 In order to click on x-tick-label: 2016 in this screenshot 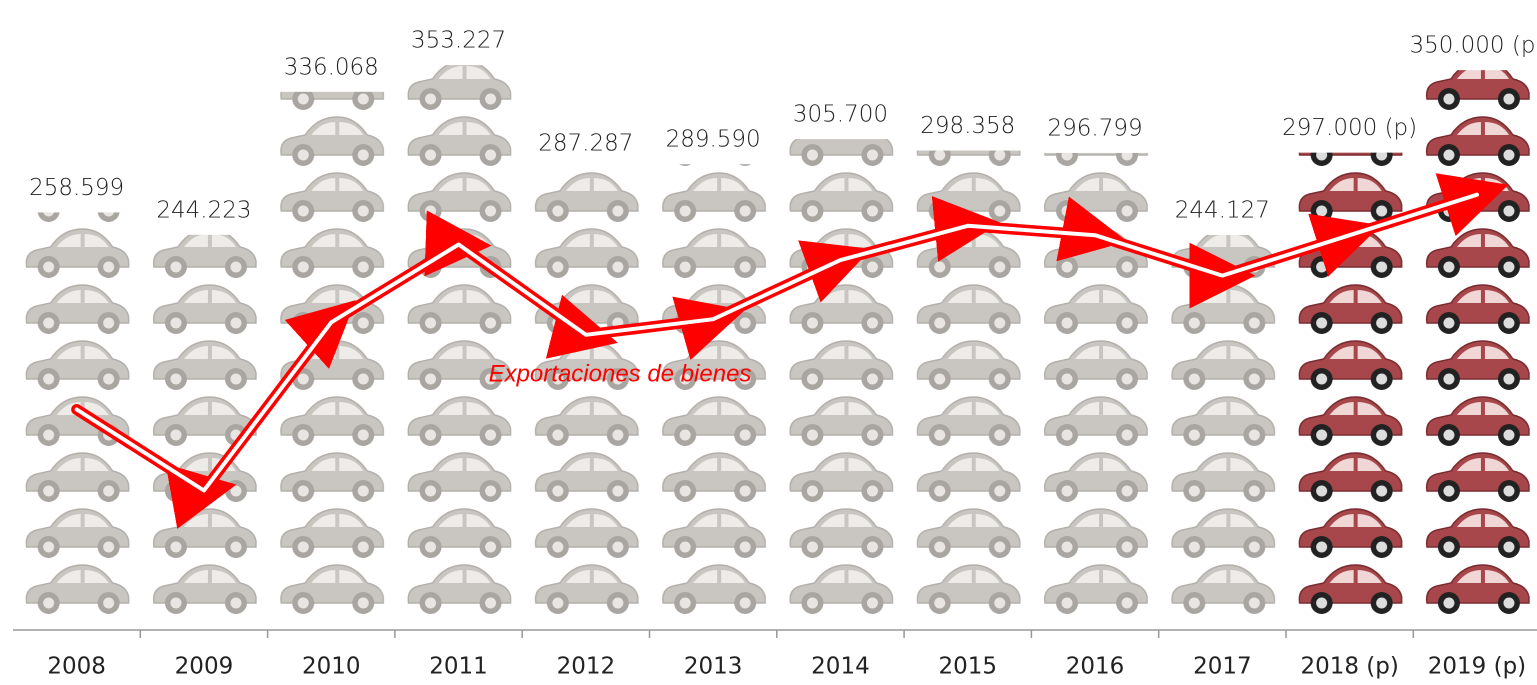, I will do `click(1095, 667)`.